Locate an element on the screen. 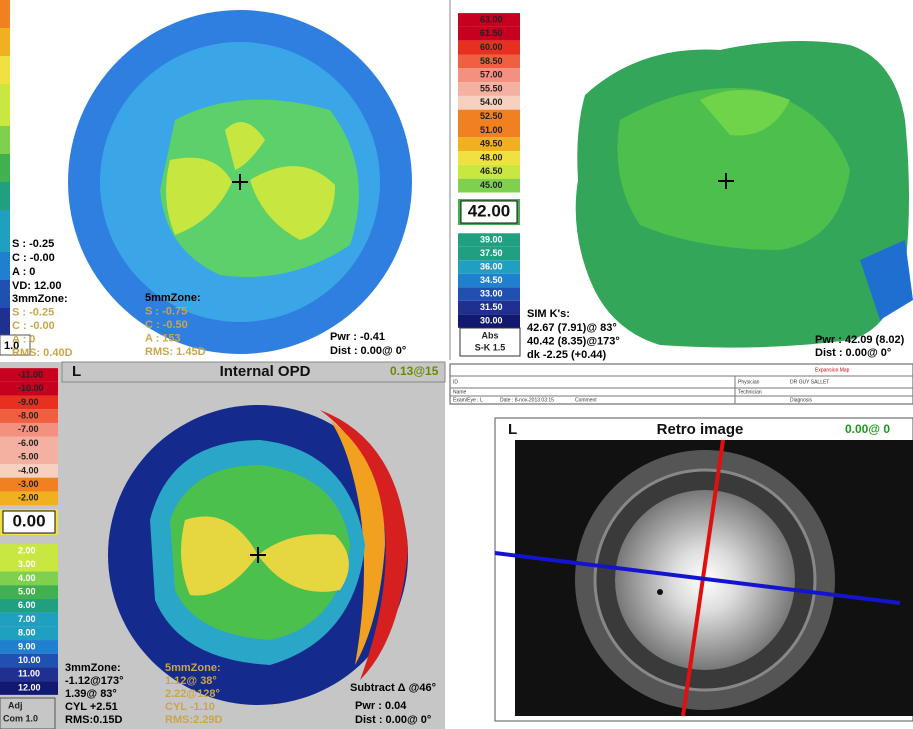 The height and width of the screenshot is (729, 913). scale-label: 4.00 is located at coordinates (27, 578).